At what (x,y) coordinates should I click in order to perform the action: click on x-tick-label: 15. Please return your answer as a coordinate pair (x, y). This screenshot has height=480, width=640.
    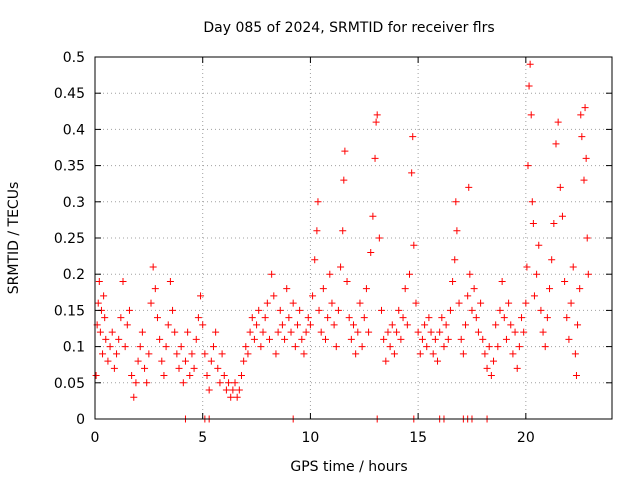
    Looking at the image, I should click on (418, 438).